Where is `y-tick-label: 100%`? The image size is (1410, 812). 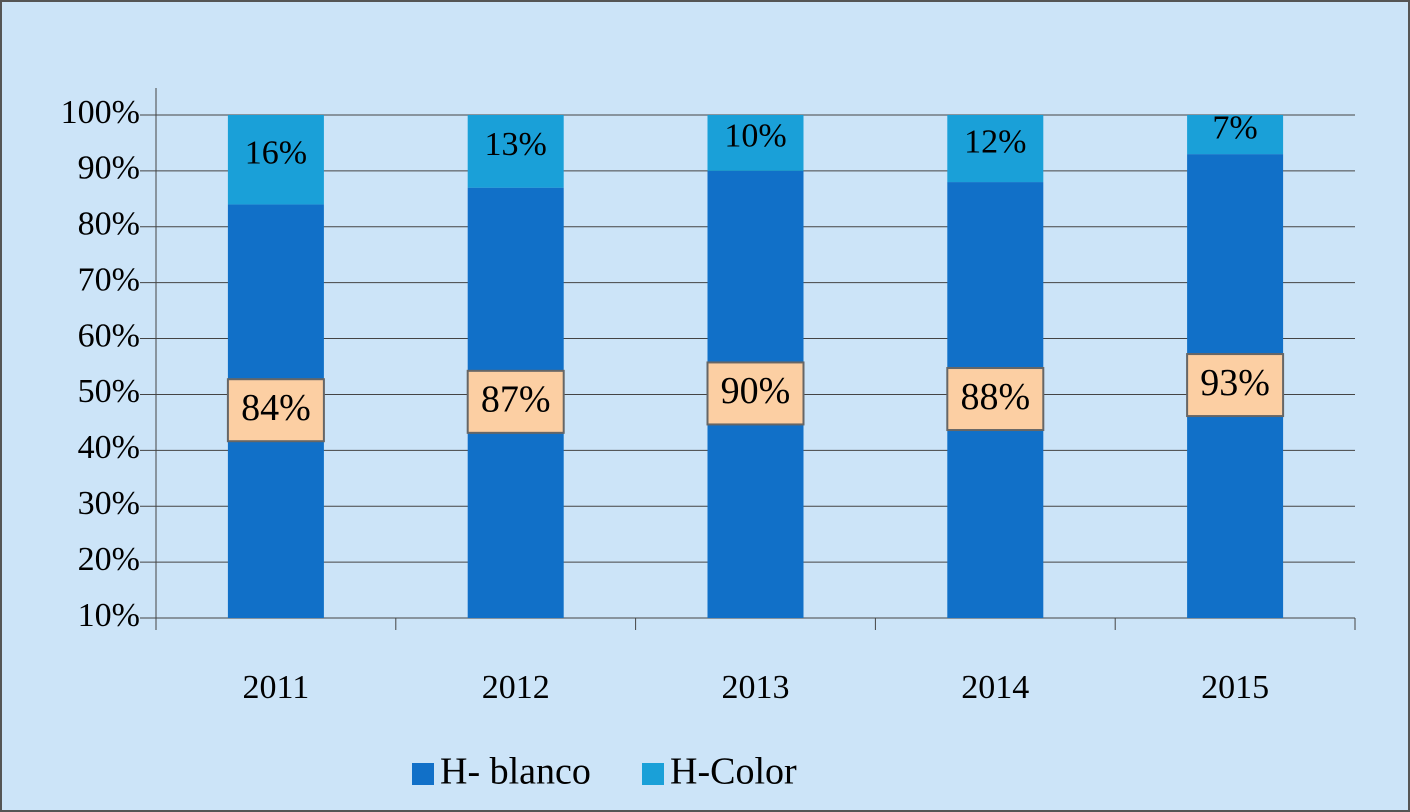 y-tick-label: 100% is located at coordinates (100, 112).